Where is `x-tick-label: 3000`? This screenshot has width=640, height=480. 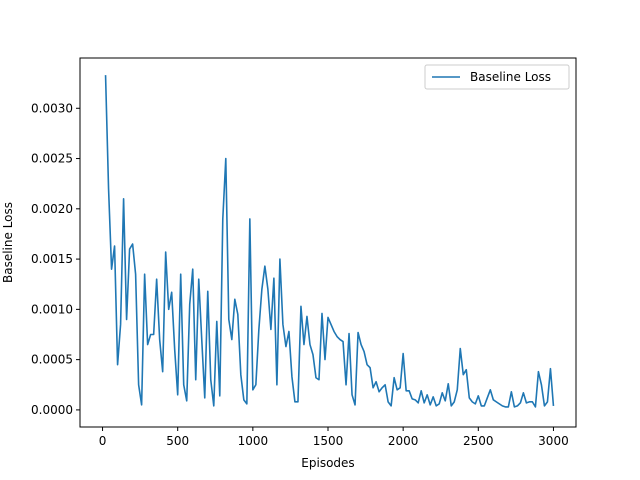
x-tick-label: 3000 is located at coordinates (553, 441).